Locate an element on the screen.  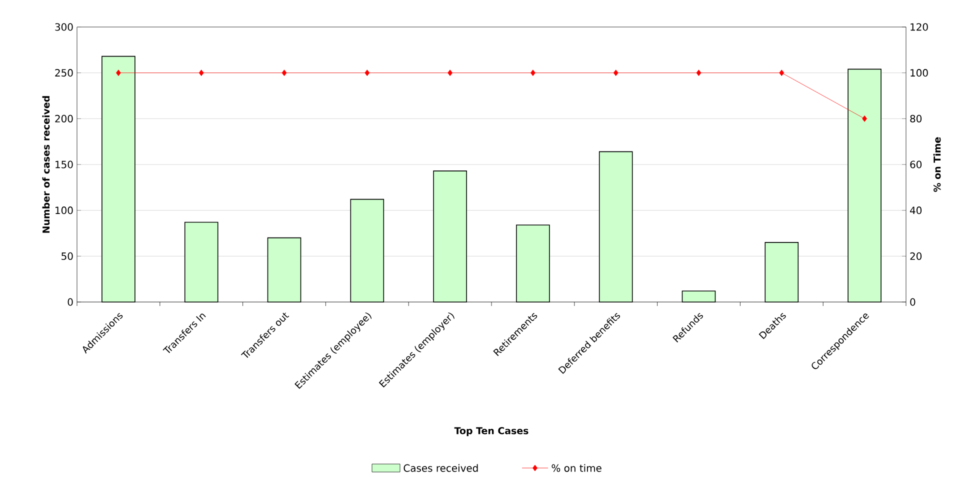
y-tick-label: 0 is located at coordinates (70, 302).